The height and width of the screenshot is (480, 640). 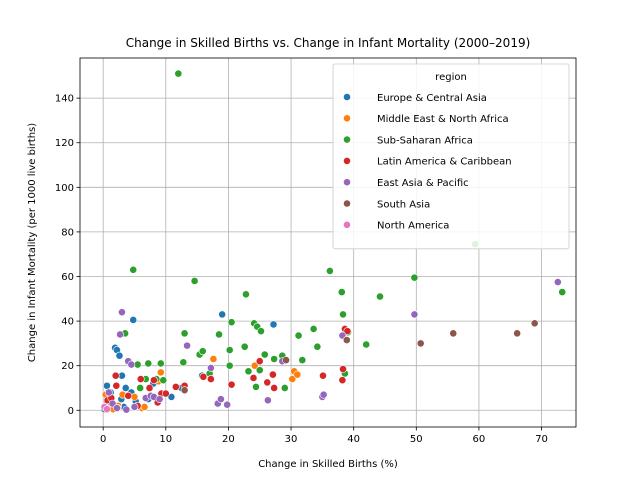 What do you see at coordinates (403, 204) in the screenshot?
I see `legend-entry-label: South Asia` at bounding box center [403, 204].